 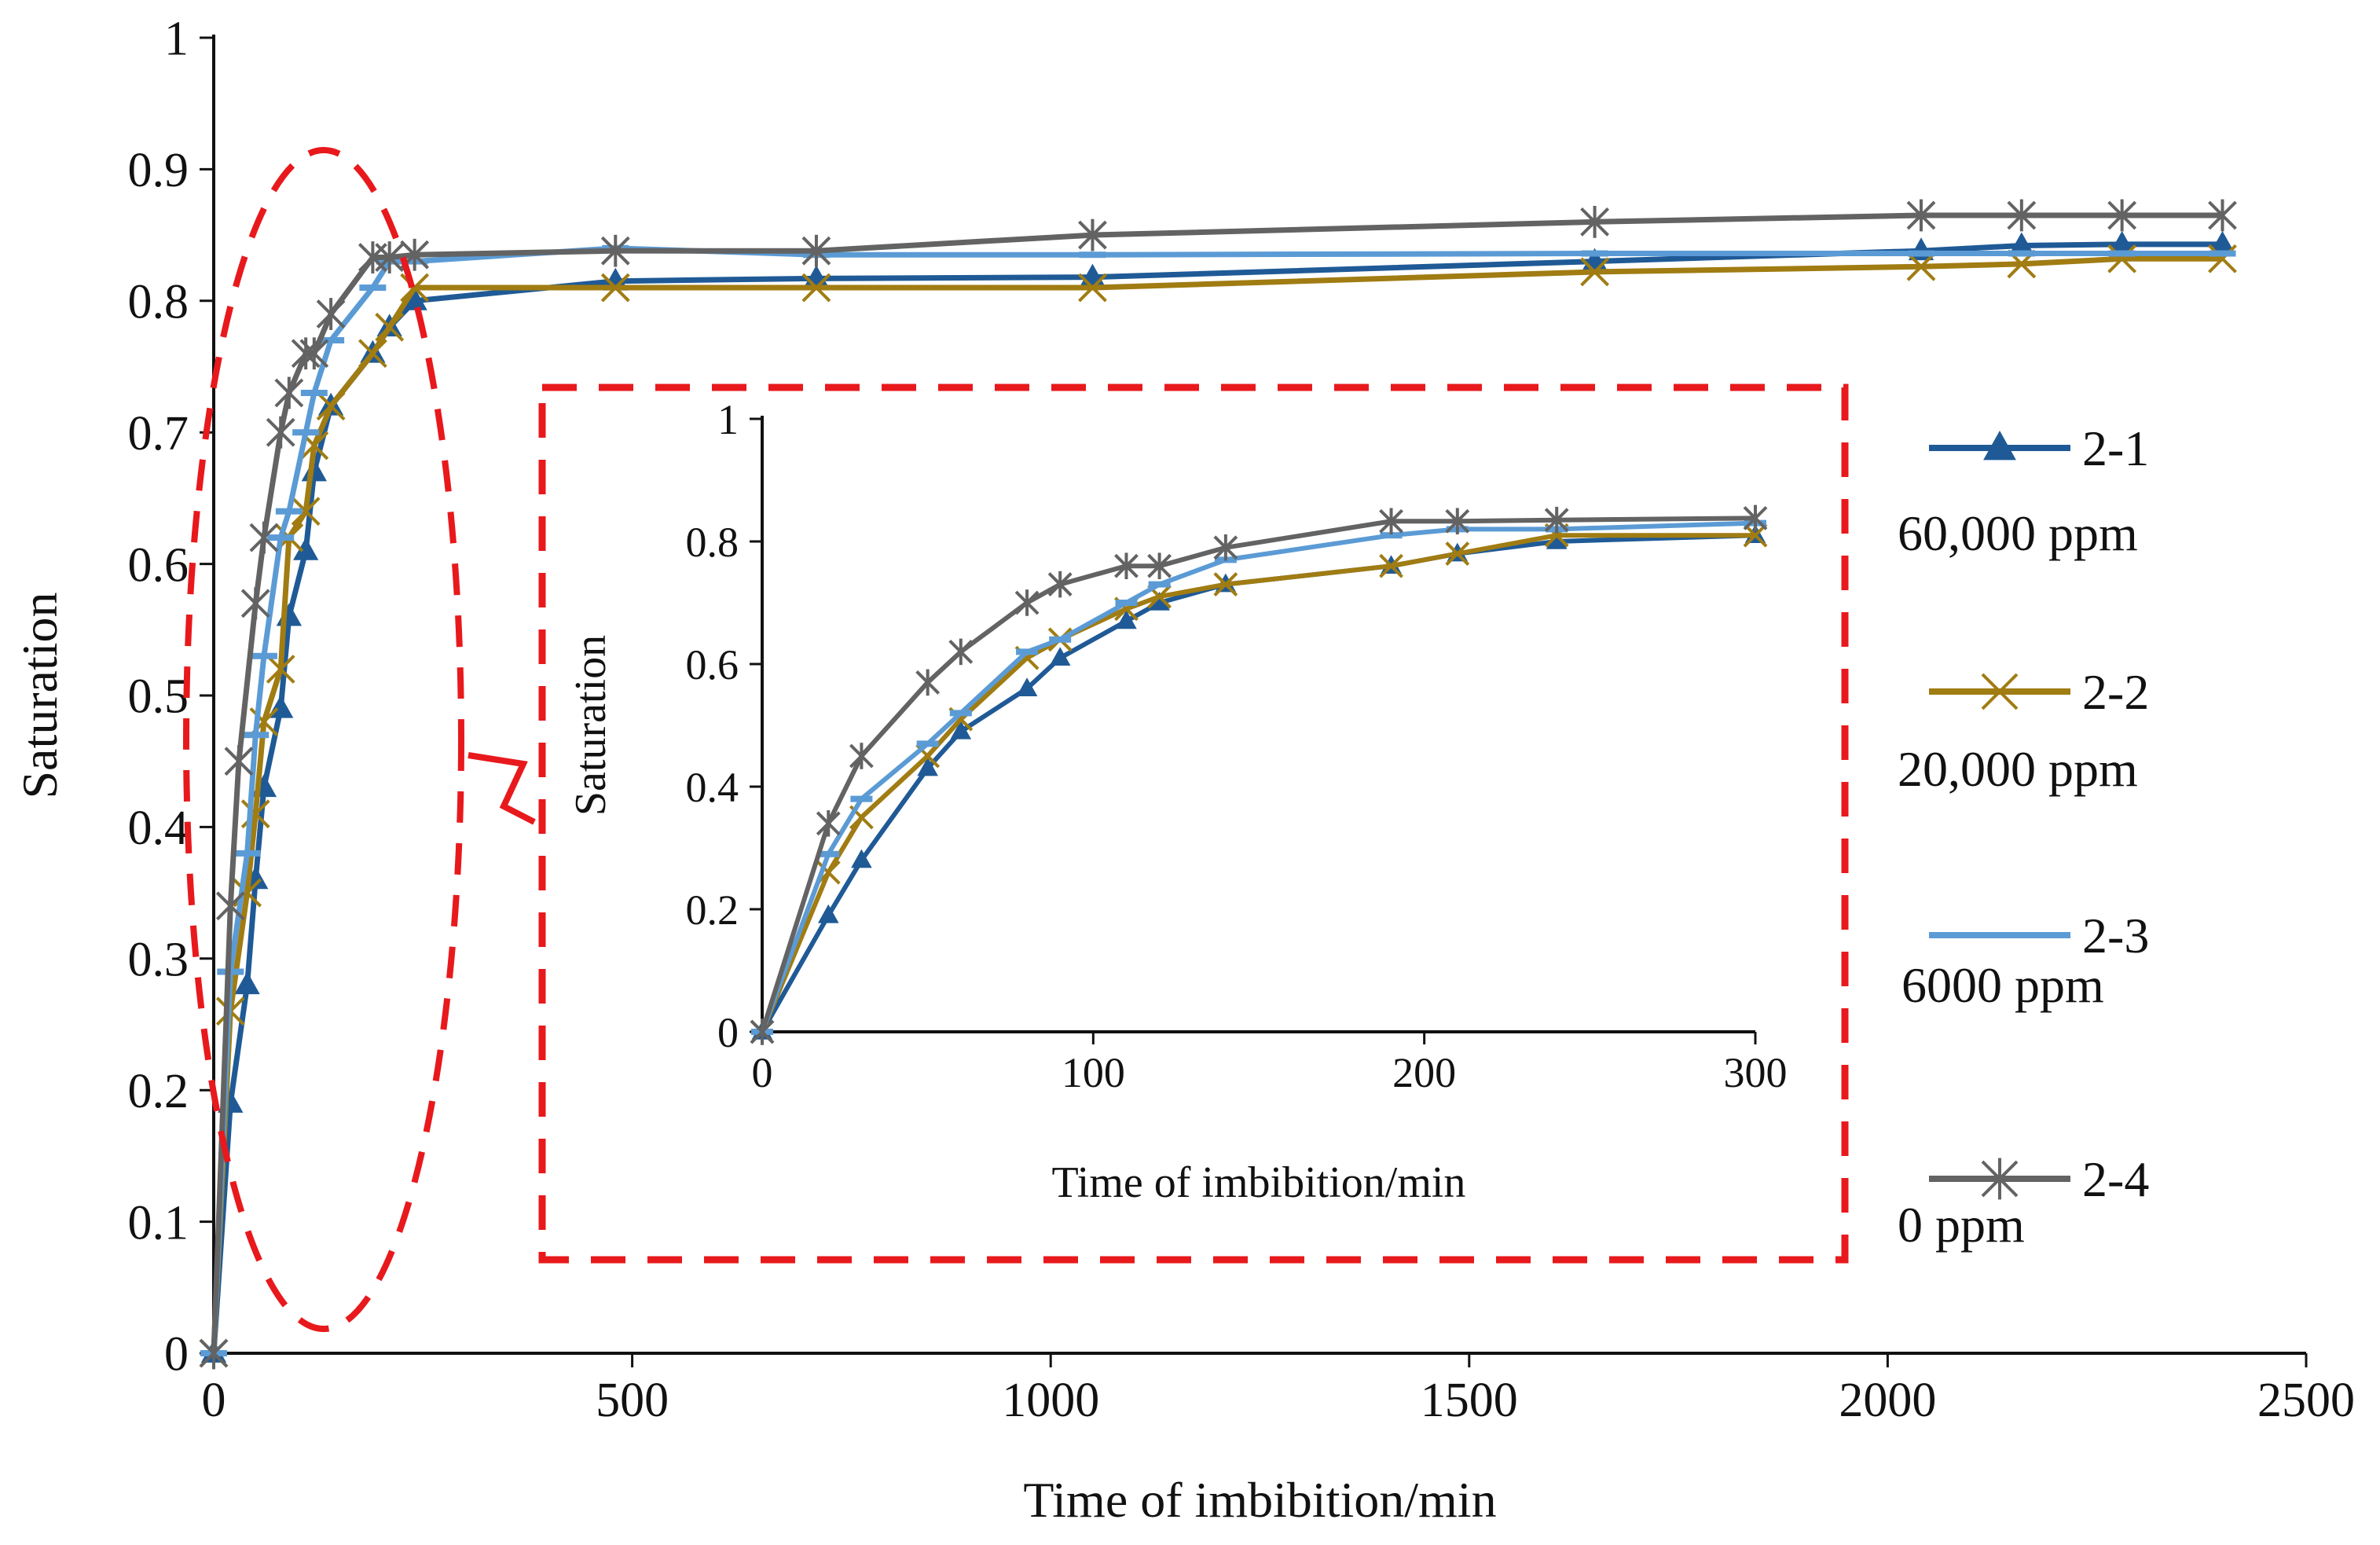 I want to click on main-x-tick-label: 0, so click(x=214, y=1400).